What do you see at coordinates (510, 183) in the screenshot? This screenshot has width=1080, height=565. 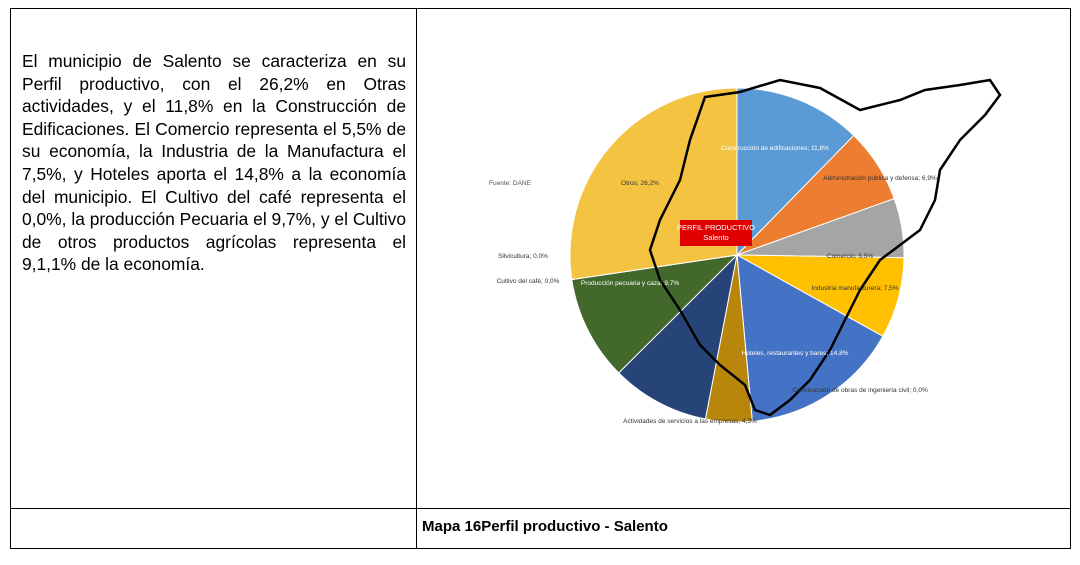 I see `source: Fuente: DANE` at bounding box center [510, 183].